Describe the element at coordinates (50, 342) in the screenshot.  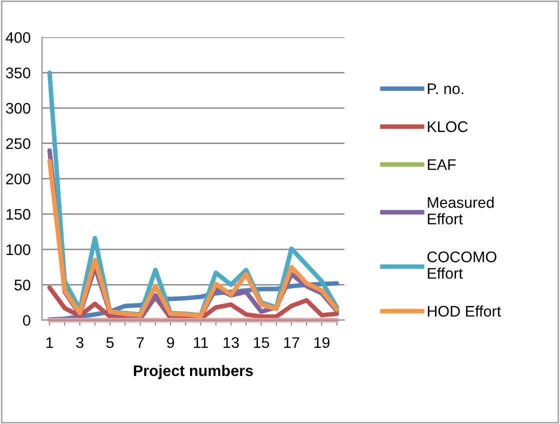
I see `x-tick-label: 1` at that location.